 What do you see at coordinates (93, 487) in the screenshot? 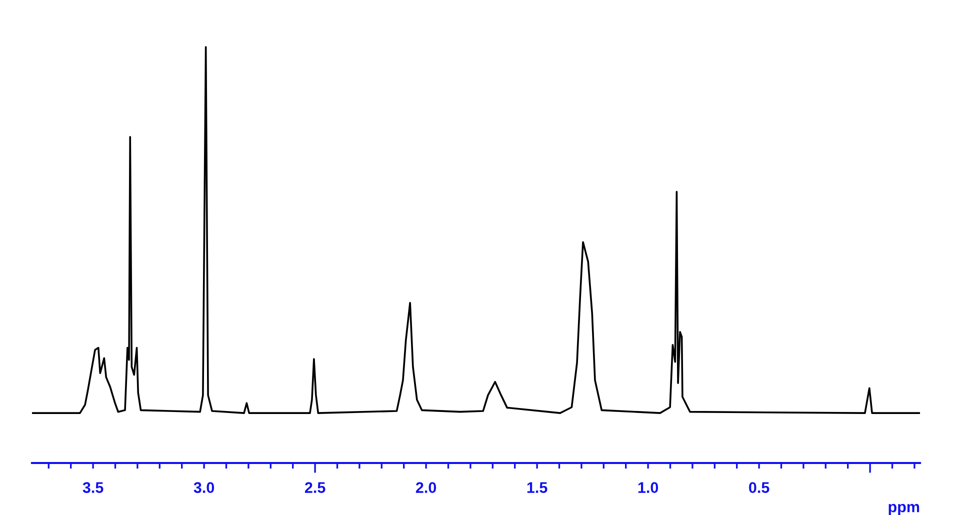
I see `x-tick-label: 3.5` at bounding box center [93, 487].